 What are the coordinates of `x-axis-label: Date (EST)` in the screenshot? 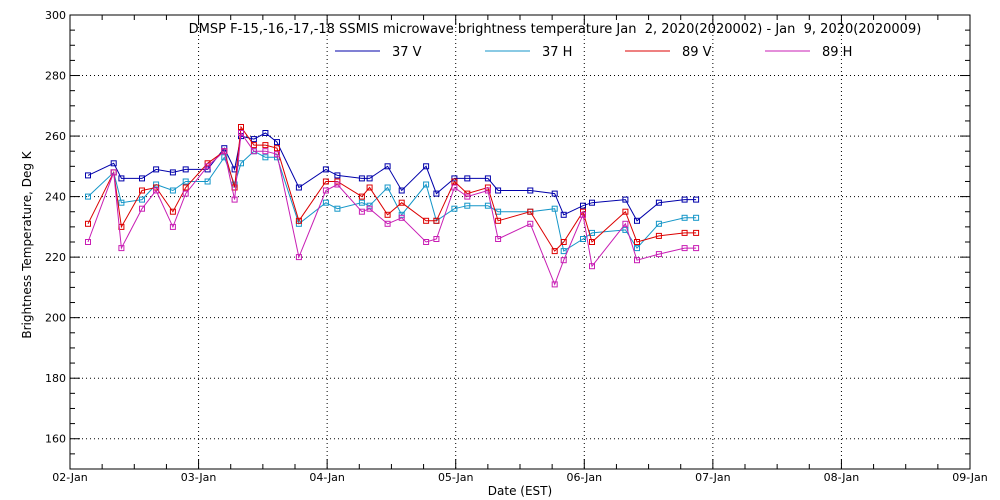 It's located at (520, 491).